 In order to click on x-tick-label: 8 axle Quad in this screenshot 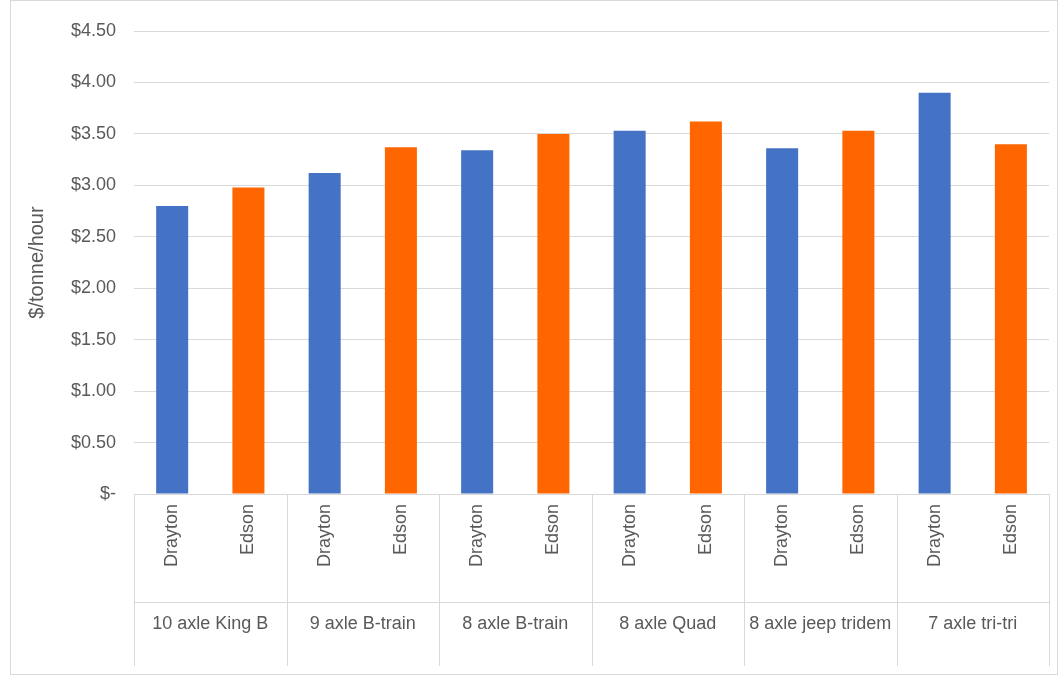, I will do `click(668, 622)`.